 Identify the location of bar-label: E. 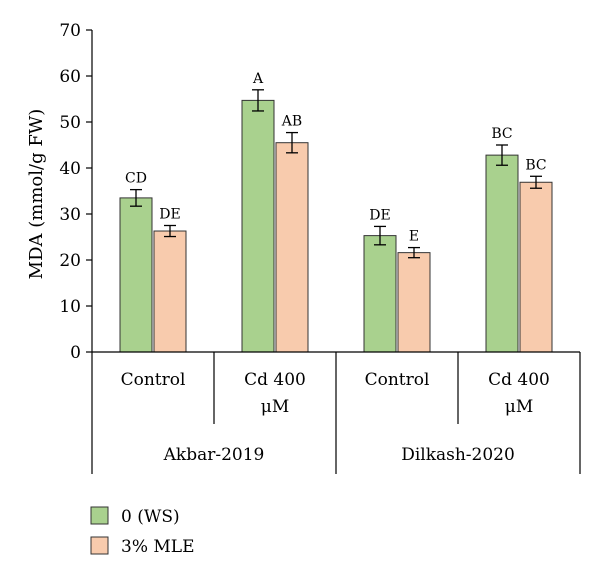
(414, 237).